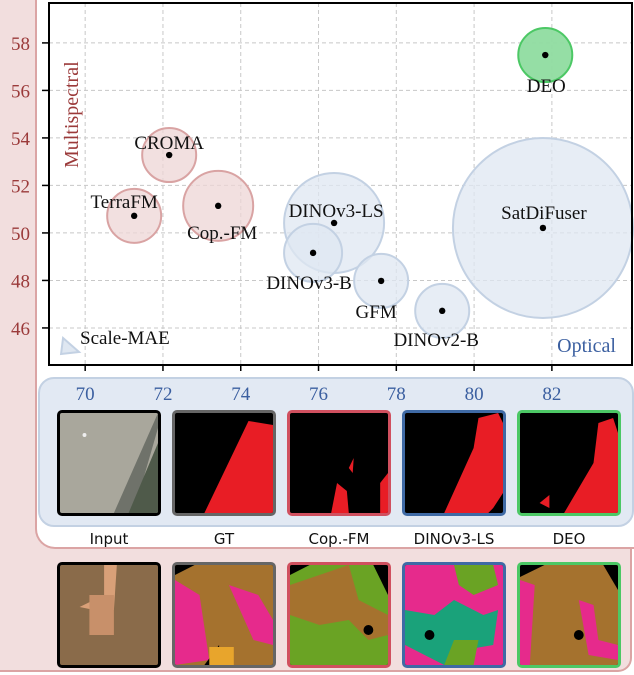 This screenshot has height=675, width=634. I want to click on x-tick-label: 74, so click(241, 394).